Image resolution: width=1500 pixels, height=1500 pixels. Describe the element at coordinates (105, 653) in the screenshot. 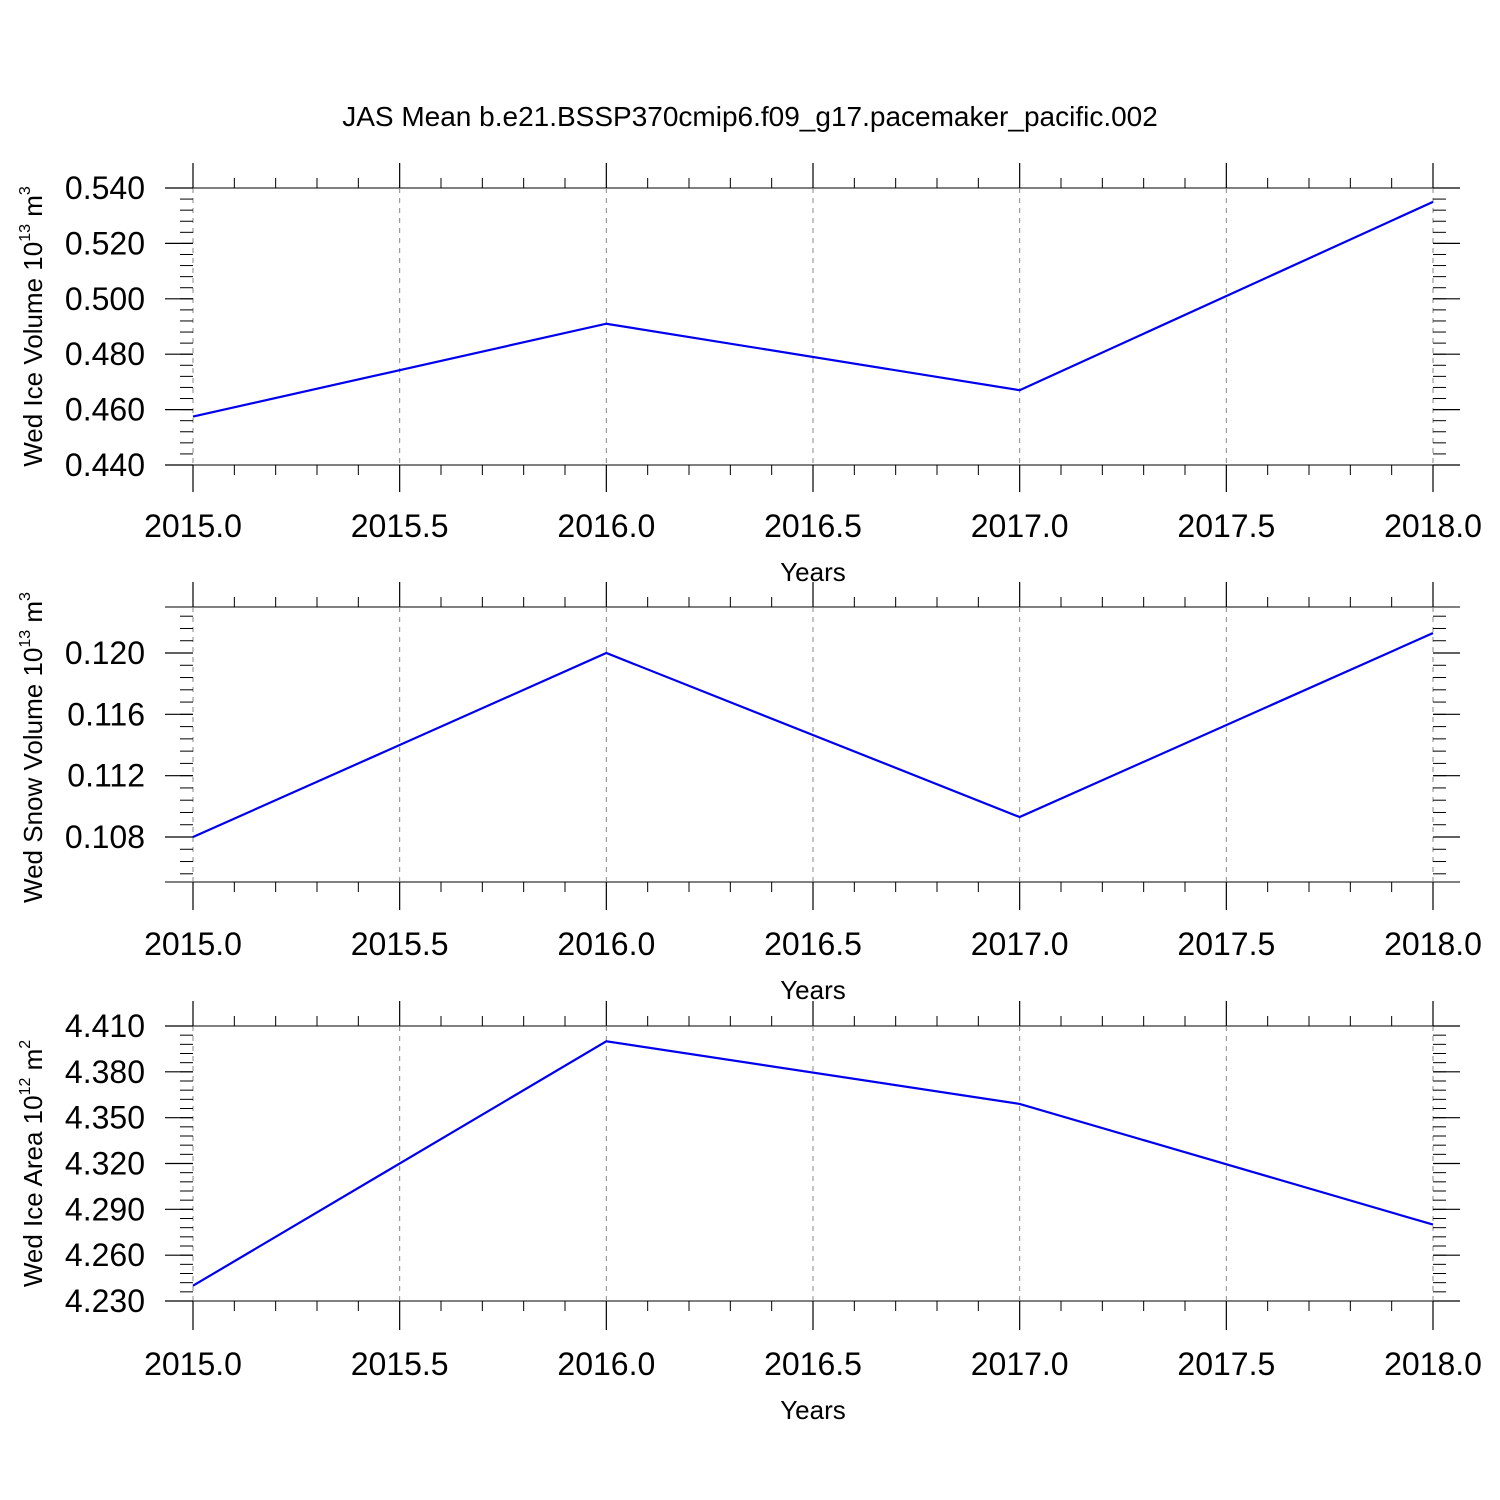

I see `y-tick-label: 0.120` at that location.